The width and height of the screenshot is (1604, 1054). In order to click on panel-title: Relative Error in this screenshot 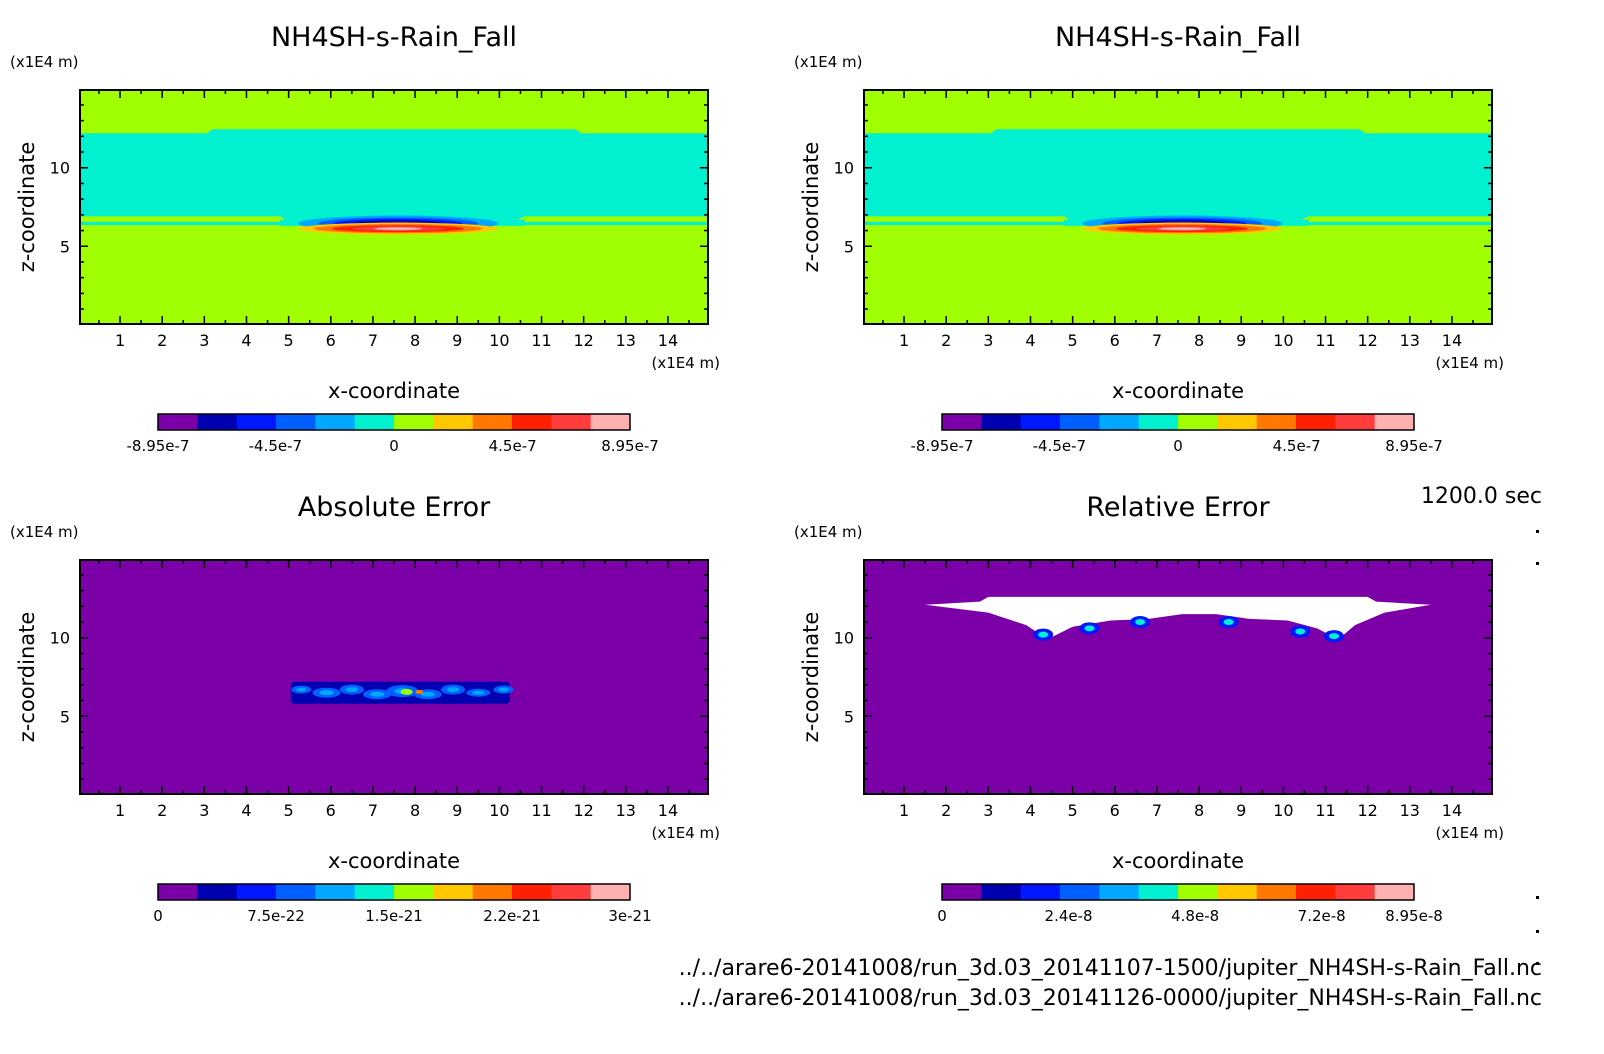, I will do `click(1178, 507)`.